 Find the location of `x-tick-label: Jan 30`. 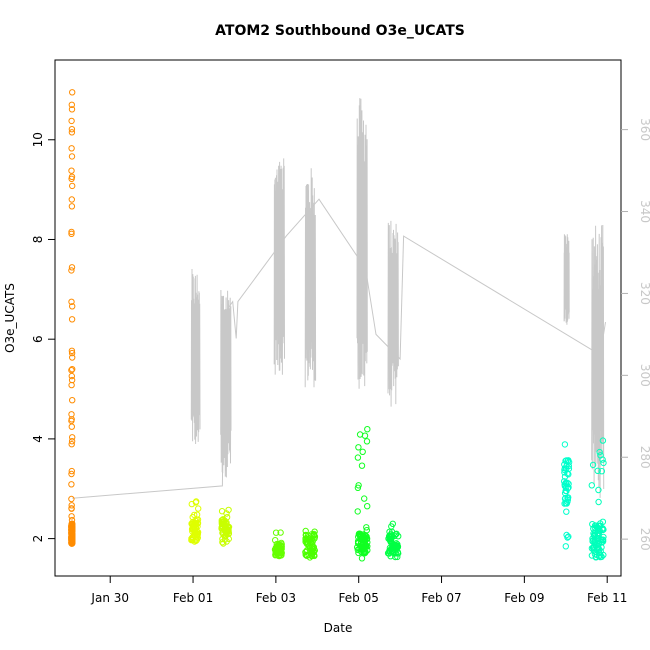

x-tick-label: Jan 30 is located at coordinates (109, 598).